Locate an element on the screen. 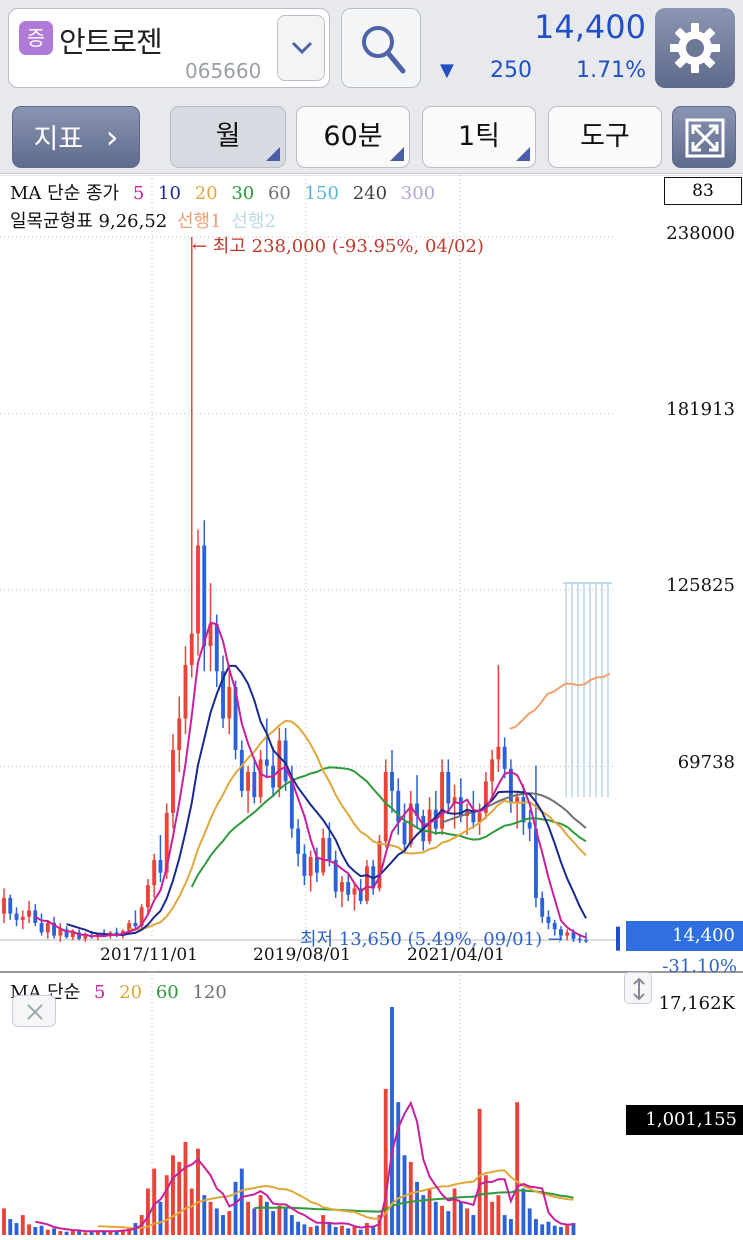 Image resolution: width=743 pixels, height=1240 pixels. price-ma-legend: MA 단순 종가 5 10 20 30 60 150 240 300 is located at coordinates (226, 192).